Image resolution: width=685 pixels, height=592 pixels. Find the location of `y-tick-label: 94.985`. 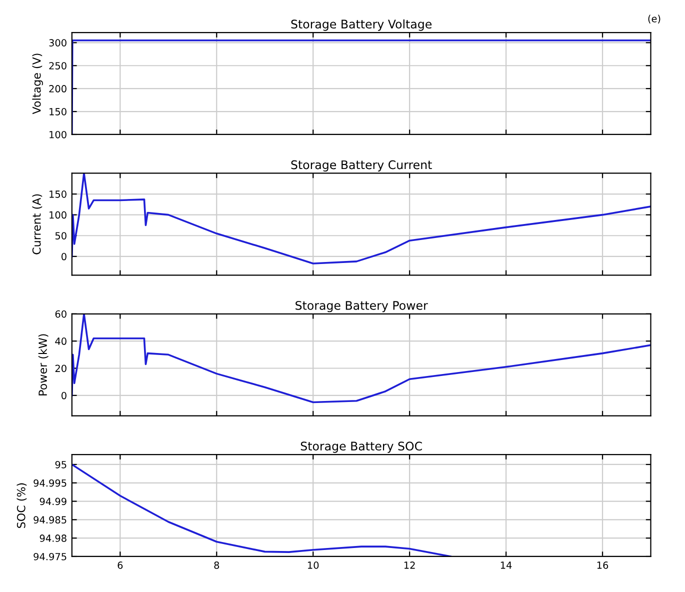

y-tick-label: 94.985 is located at coordinates (50, 520).